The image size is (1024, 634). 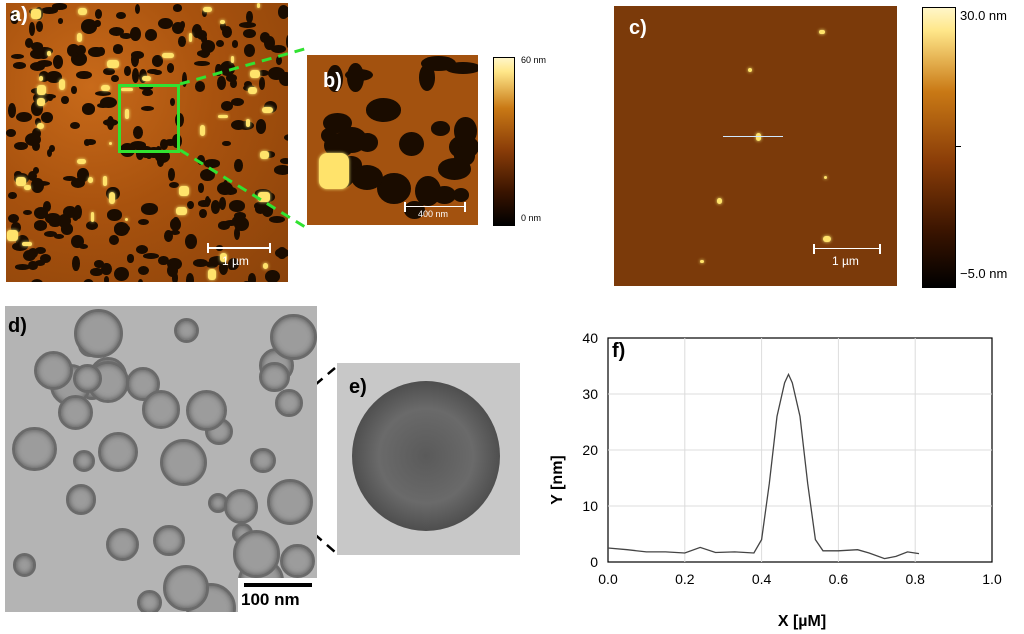 I want to click on afm-image-a: 1 µm, so click(x=147, y=142).